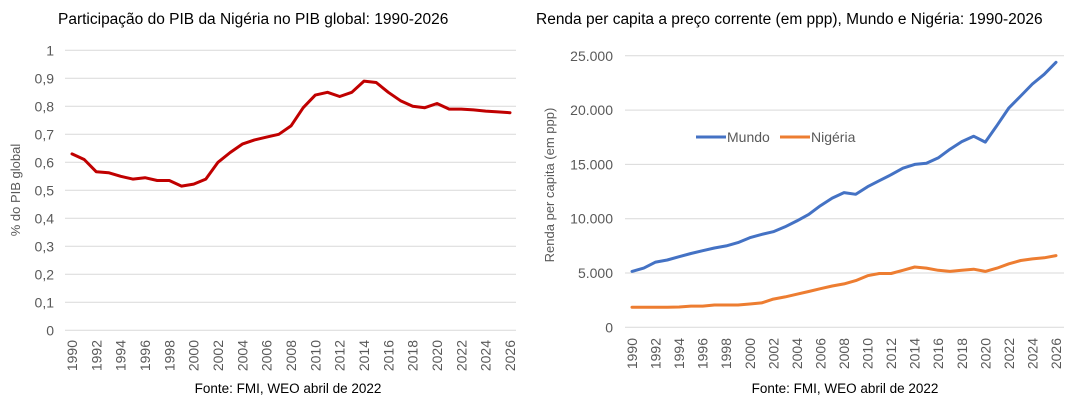 The image size is (1075, 401). What do you see at coordinates (45, 218) in the screenshot?
I see `y-tick-label: 0,4` at bounding box center [45, 218].